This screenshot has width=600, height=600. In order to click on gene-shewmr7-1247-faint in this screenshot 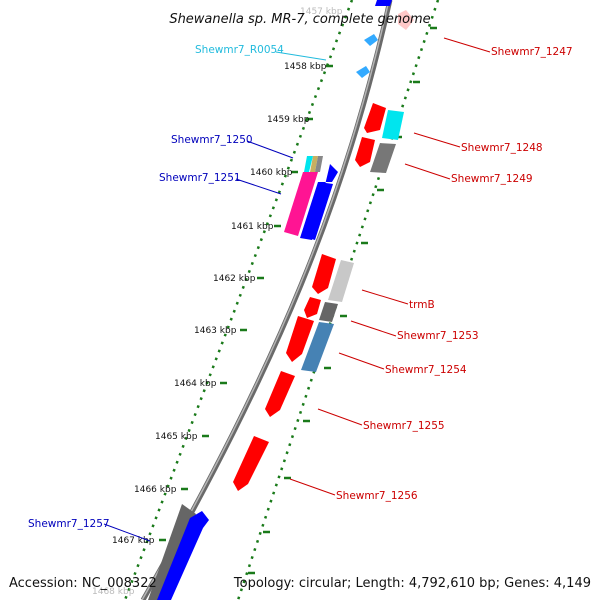, I will do `click(406, 20)`.